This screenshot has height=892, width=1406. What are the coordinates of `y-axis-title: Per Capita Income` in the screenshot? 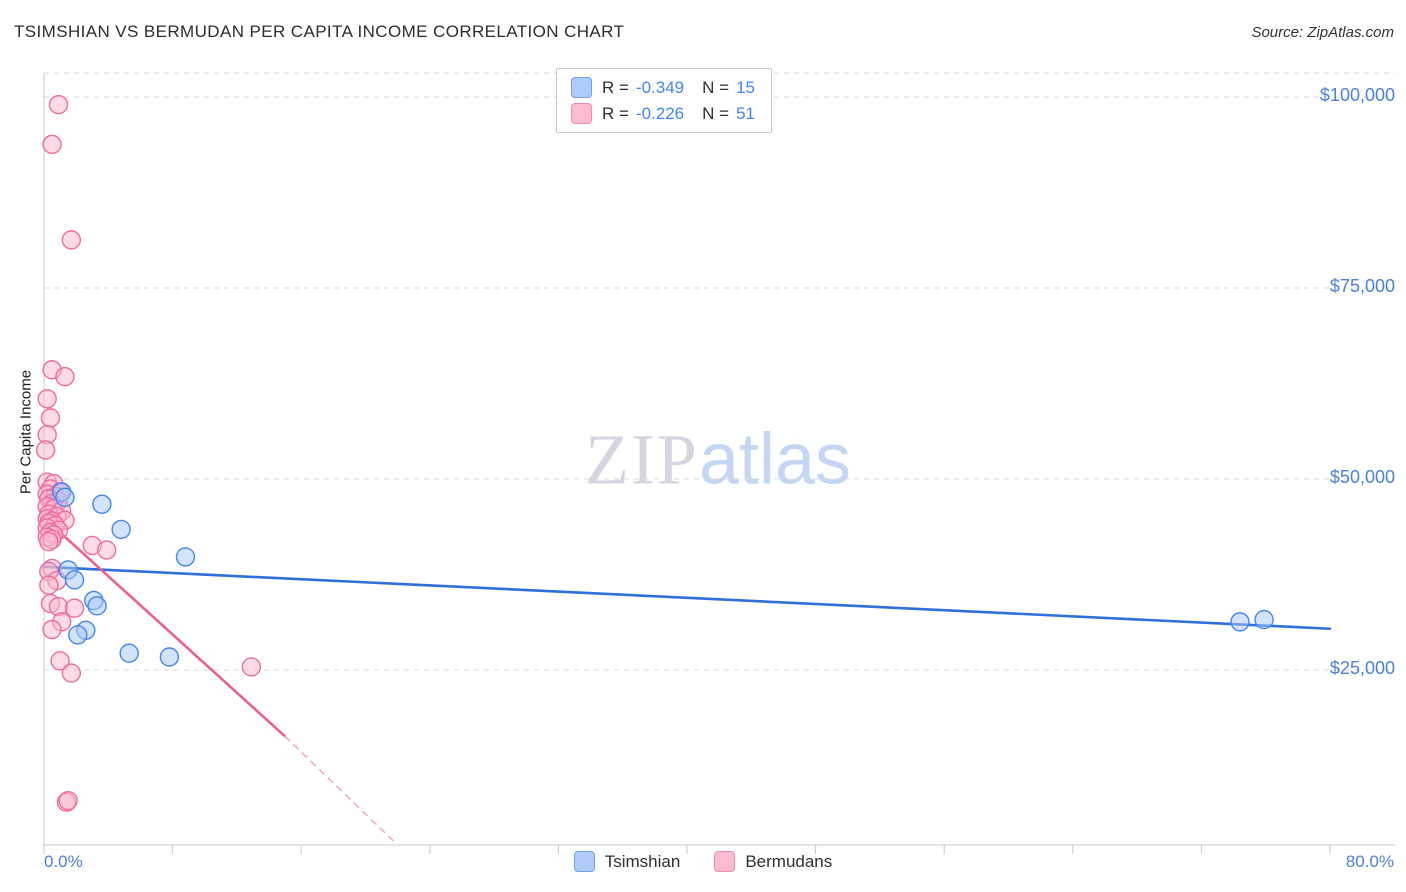 It's located at (26, 432).